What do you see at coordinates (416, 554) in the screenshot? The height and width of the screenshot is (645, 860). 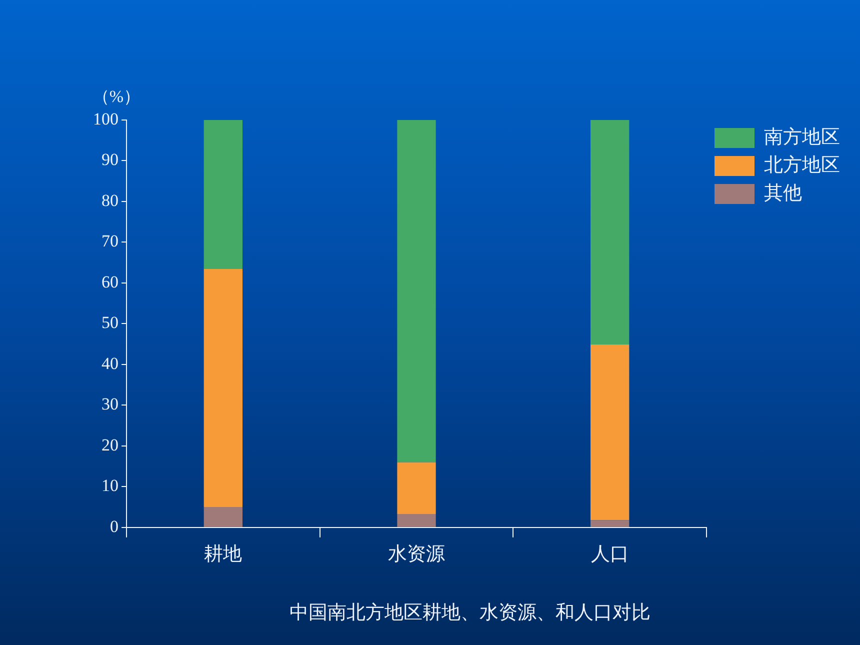 I see `x-tick-label: 水资源` at bounding box center [416, 554].